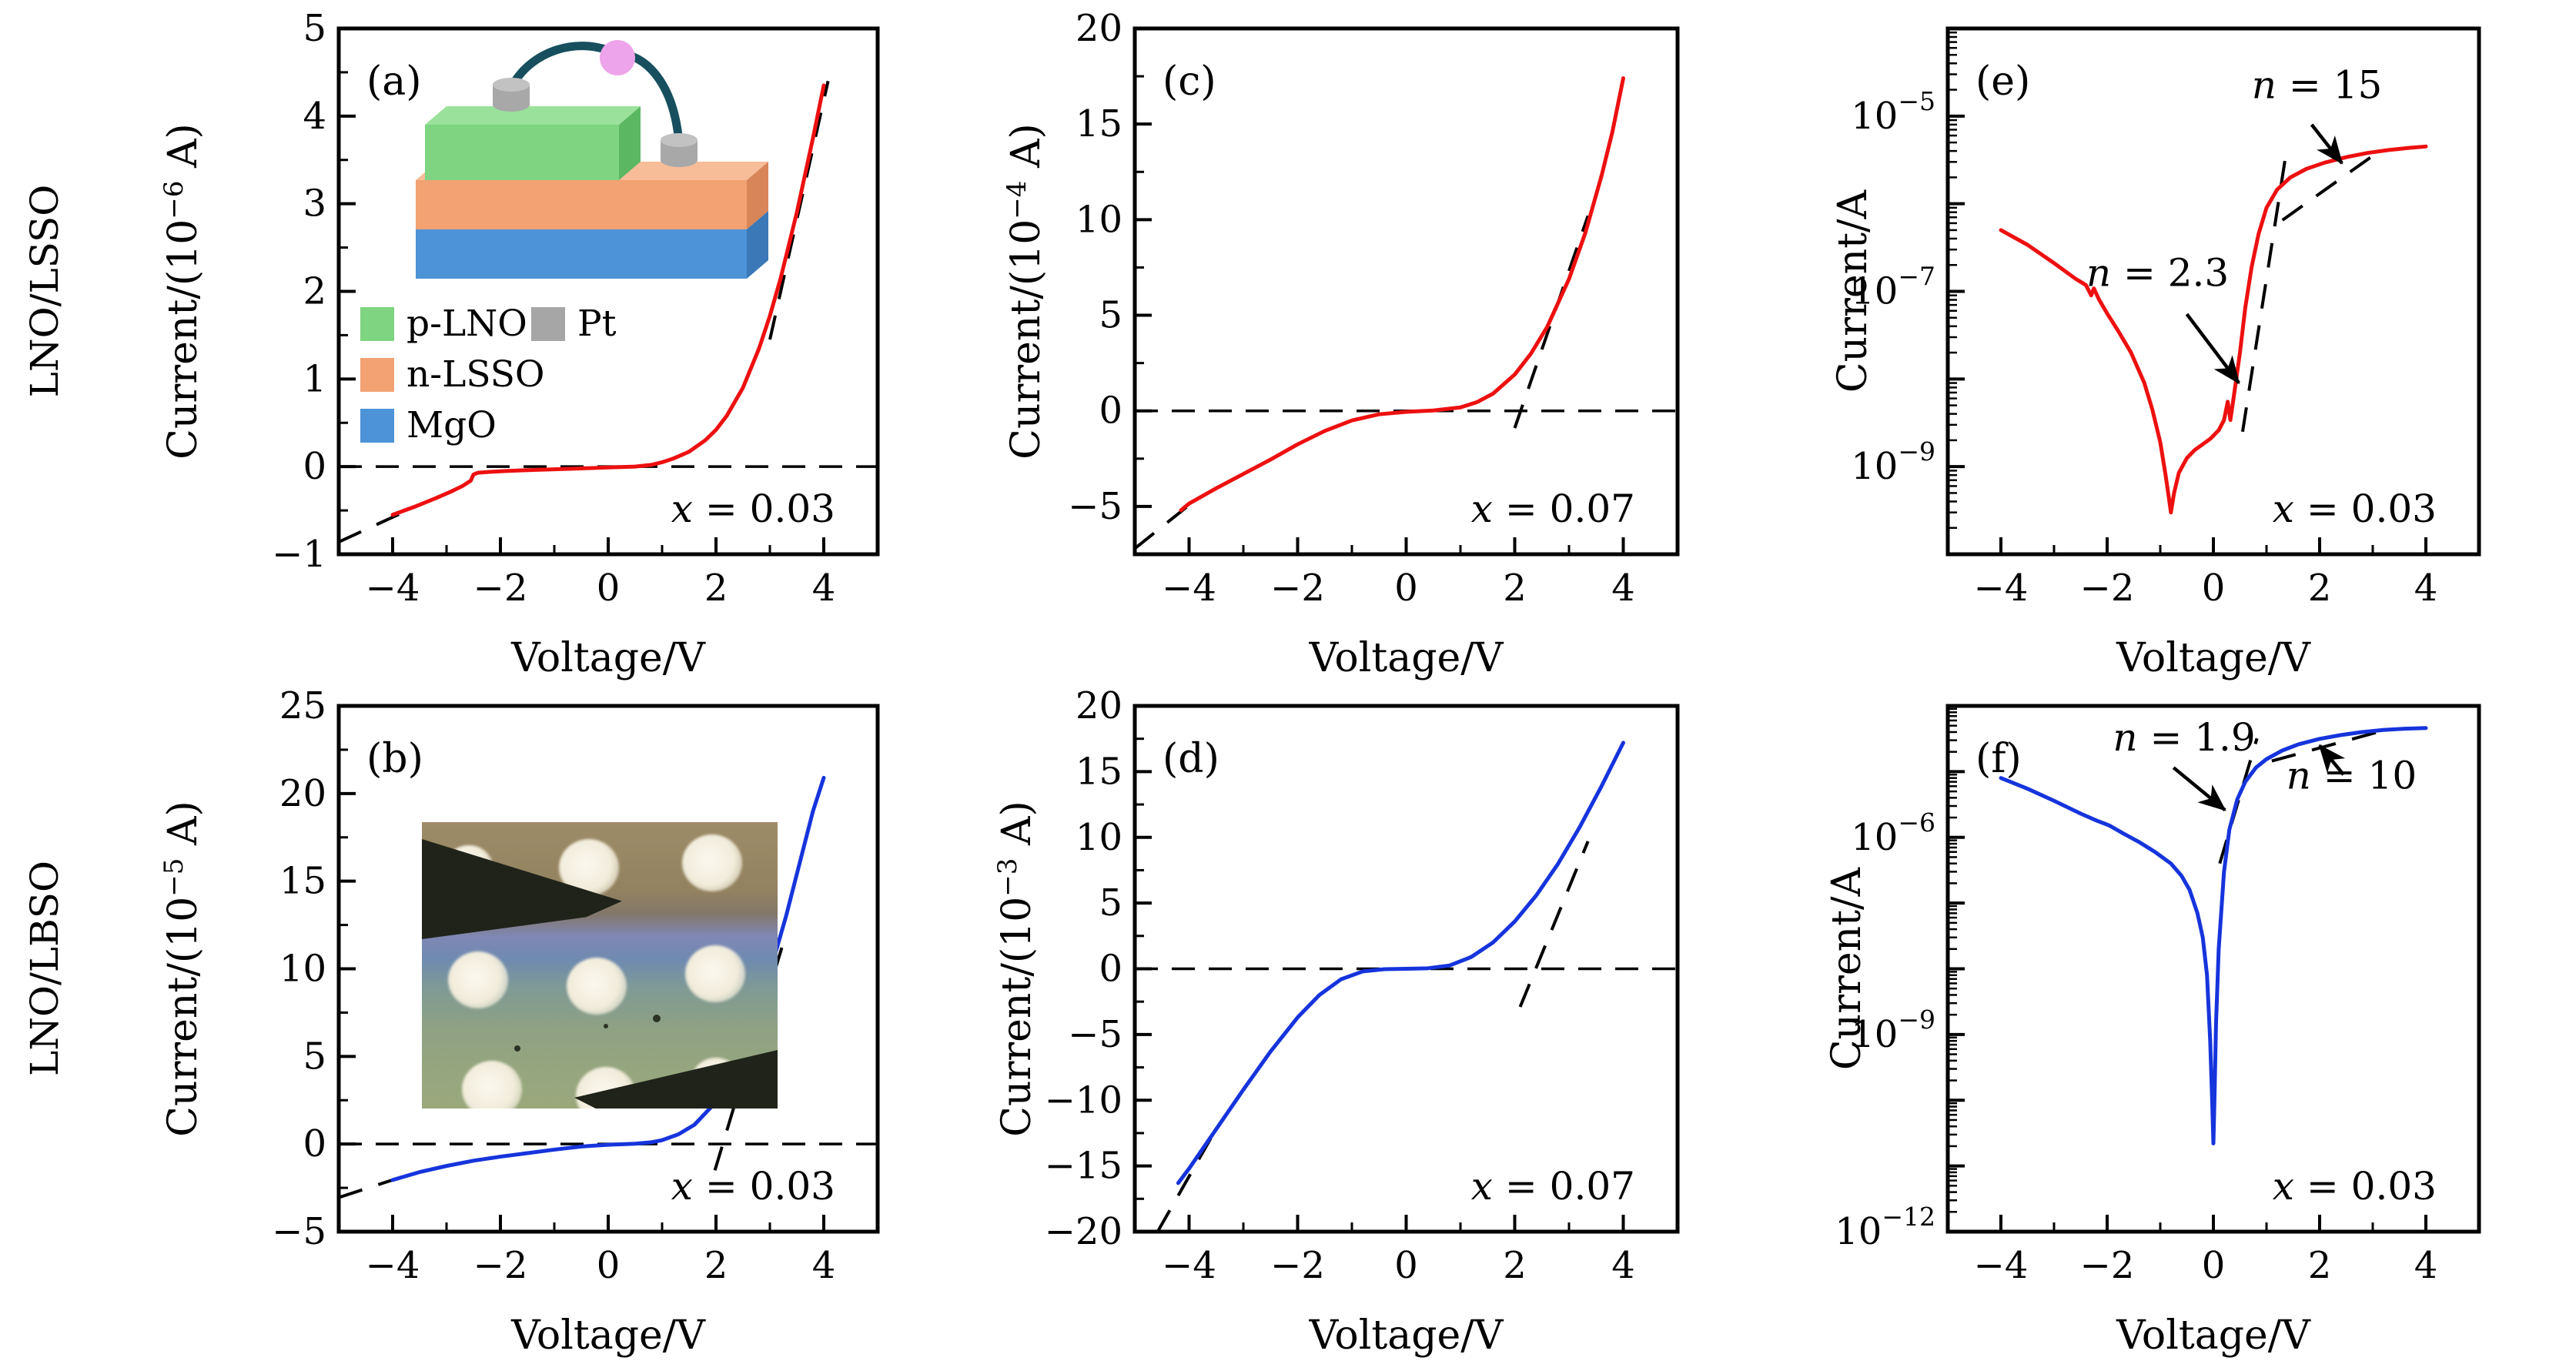  What do you see at coordinates (1401, 963) in the screenshot?
I see `iv-curve-d` at bounding box center [1401, 963].